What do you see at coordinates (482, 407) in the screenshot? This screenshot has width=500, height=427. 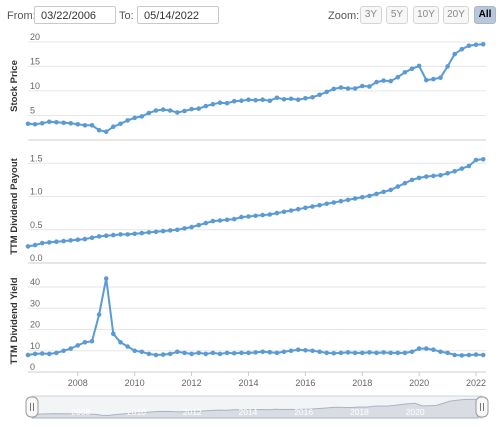 I see `navigator-right-handle` at bounding box center [482, 407].